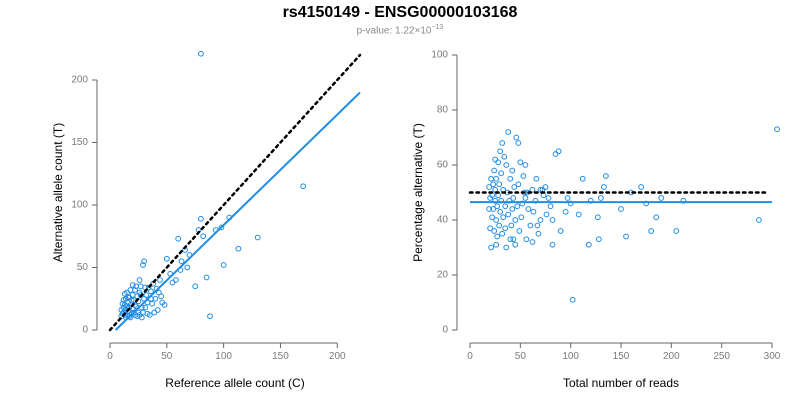 The height and width of the screenshot is (400, 800). I want to click on left-x-tick-label: 0, so click(110, 356).